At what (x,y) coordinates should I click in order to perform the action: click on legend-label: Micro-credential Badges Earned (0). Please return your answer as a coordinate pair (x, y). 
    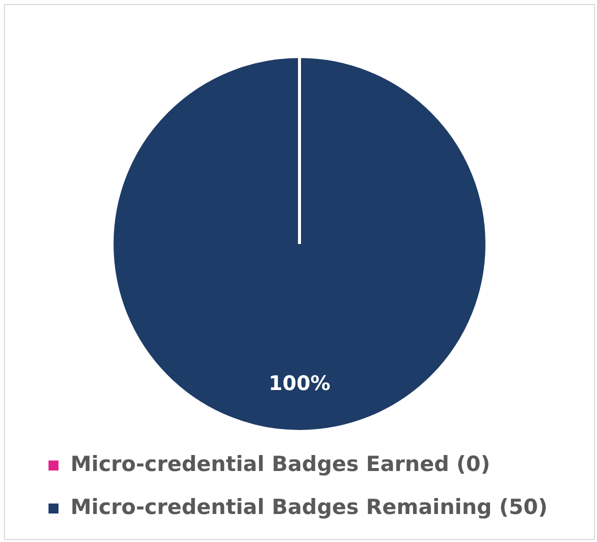
    Looking at the image, I should click on (280, 464).